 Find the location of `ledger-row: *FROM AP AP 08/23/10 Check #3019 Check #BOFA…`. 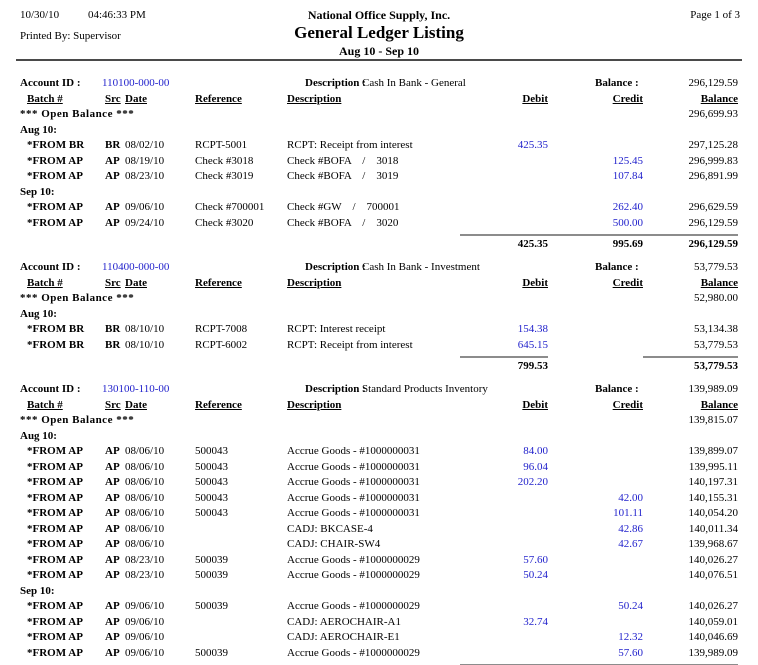

ledger-row: *FROM AP AP 08/23/10 Check #3019 Check #BOFA… is located at coordinates (379, 177).